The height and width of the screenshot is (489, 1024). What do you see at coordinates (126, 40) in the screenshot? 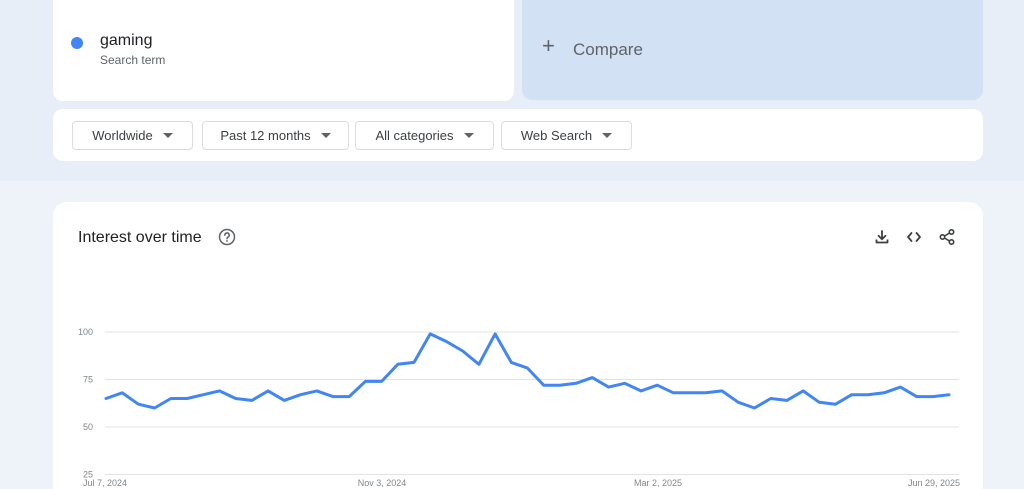
I see `search-term-name: gaming` at bounding box center [126, 40].